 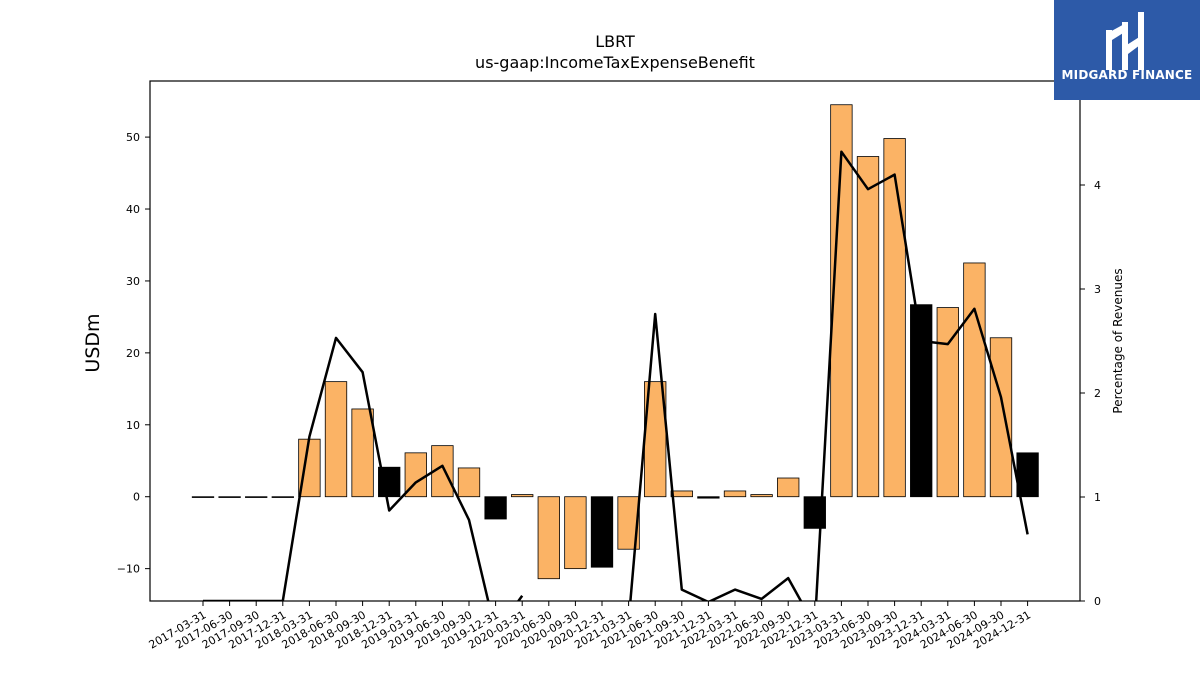 I want to click on y-tick-label: 0, so click(x=136, y=497).